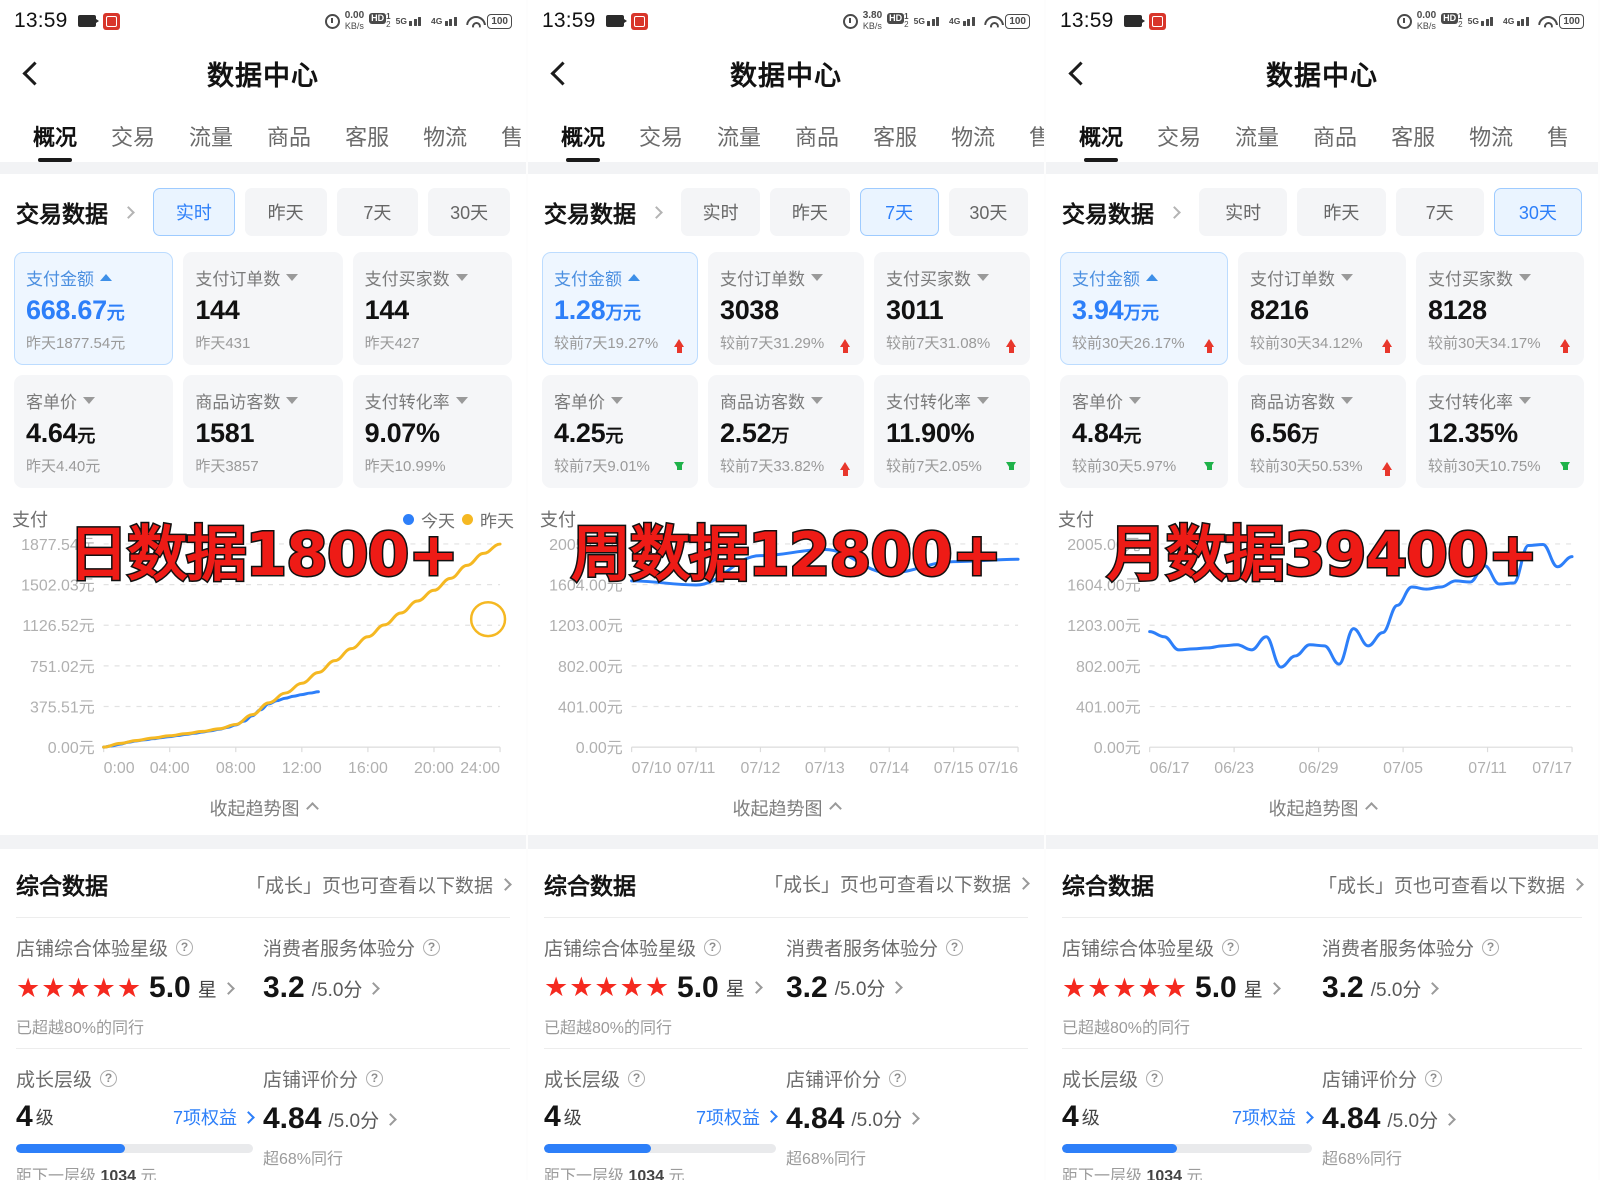 The image size is (1600, 1180). I want to click on metric-card-2: 支付买家数 8128 较前30天34.17%, so click(1500, 308).